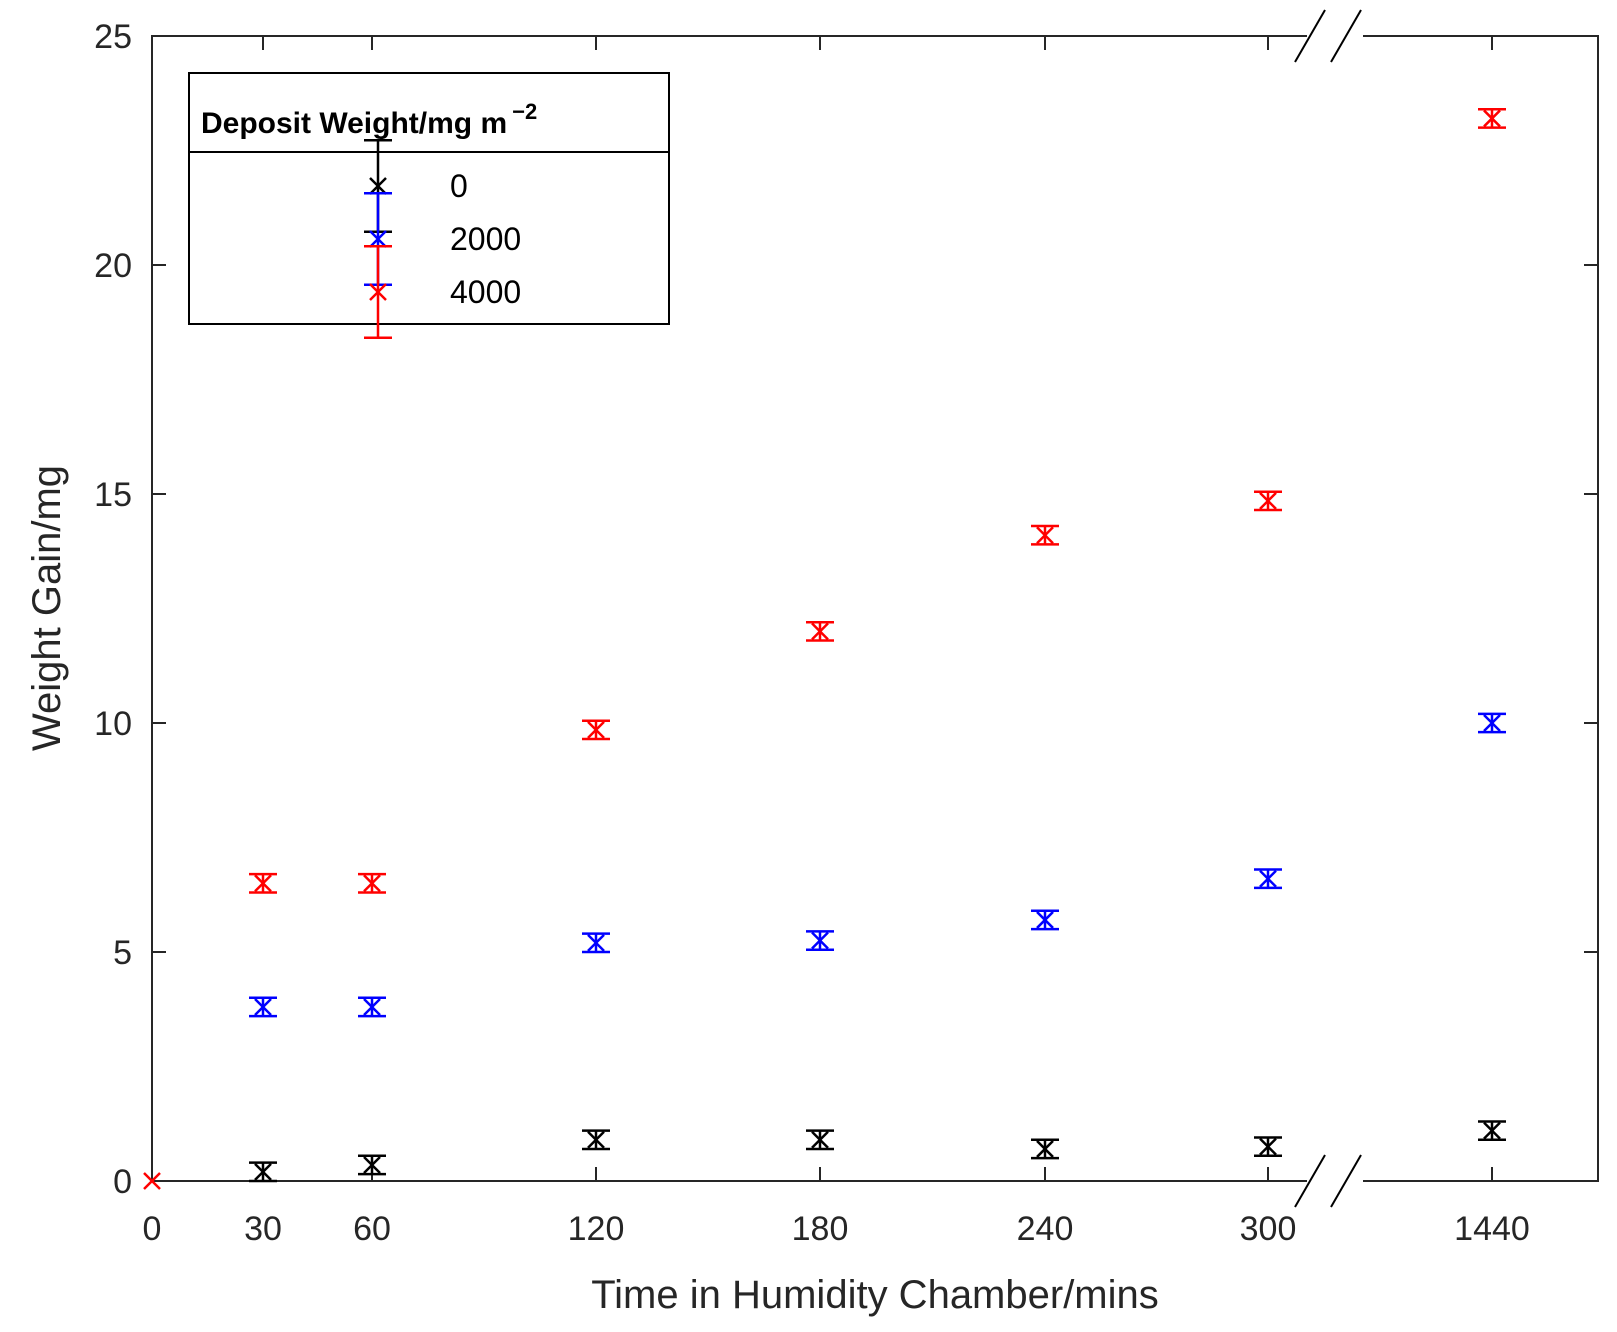 Image resolution: width=1617 pixels, height=1332 pixels. What do you see at coordinates (1492, 1229) in the screenshot?
I see `x-tick-label: 1440` at bounding box center [1492, 1229].